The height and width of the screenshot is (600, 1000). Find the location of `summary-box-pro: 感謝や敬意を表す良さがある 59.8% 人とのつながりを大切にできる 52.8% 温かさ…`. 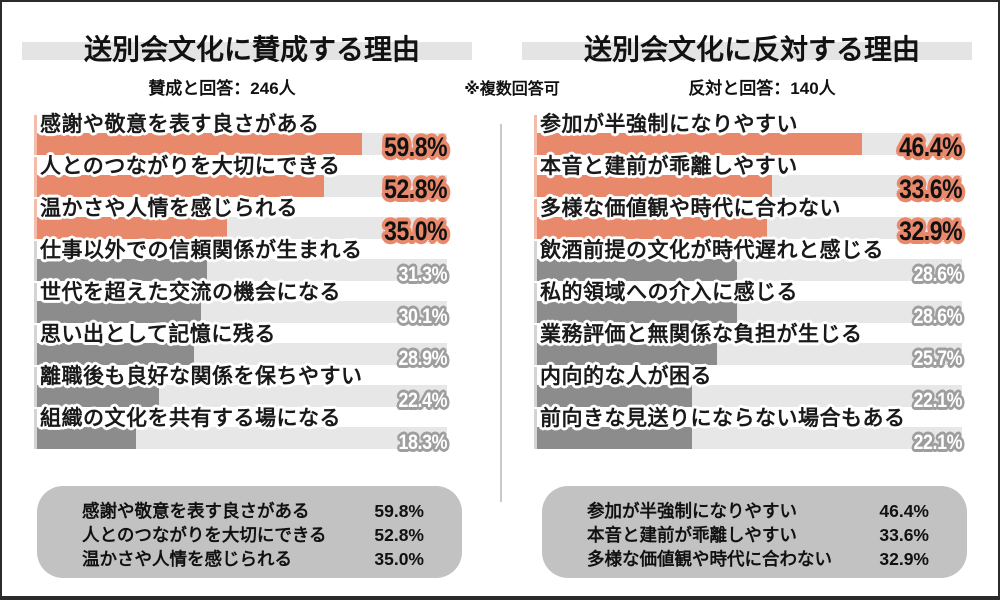

summary-box-pro: 感謝や敬意を表す良さがある 59.8% 人とのつながりを大切にできる 52.8% 温かさ… is located at coordinates (249, 532).